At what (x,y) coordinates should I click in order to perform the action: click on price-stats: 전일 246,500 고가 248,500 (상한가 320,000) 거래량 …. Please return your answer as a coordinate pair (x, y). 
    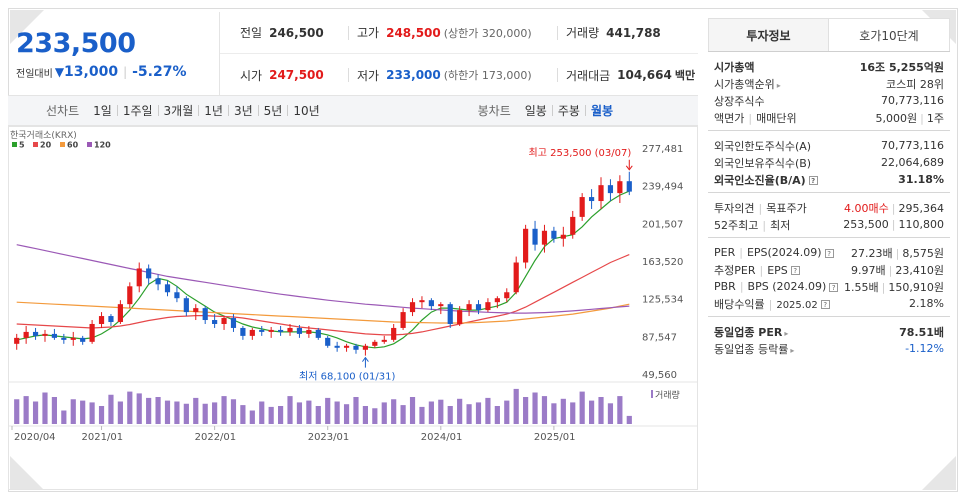
    Looking at the image, I should click on (459, 54).